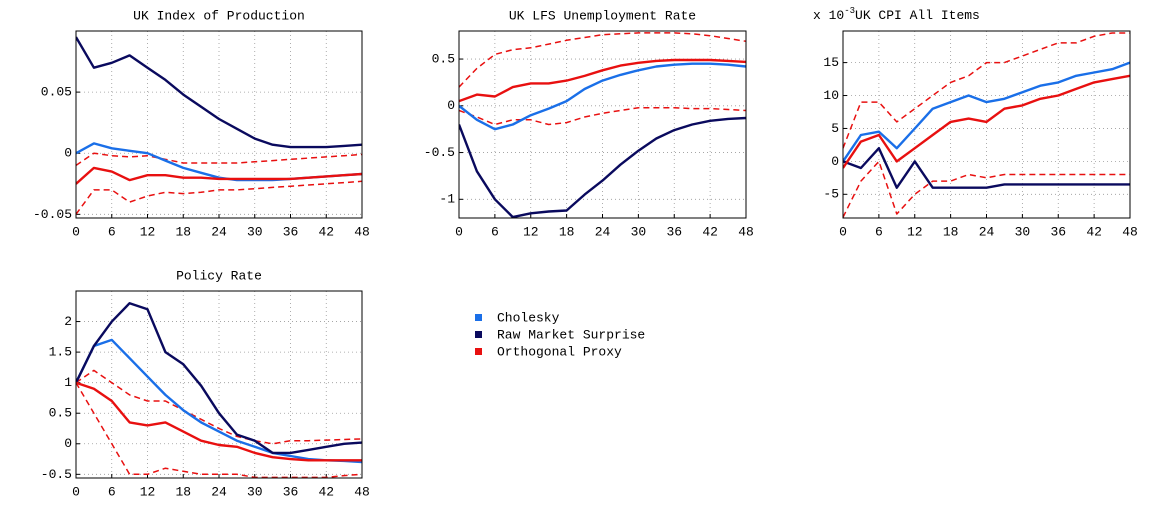  I want to click on legend-label: Cholesky, so click(528, 317).